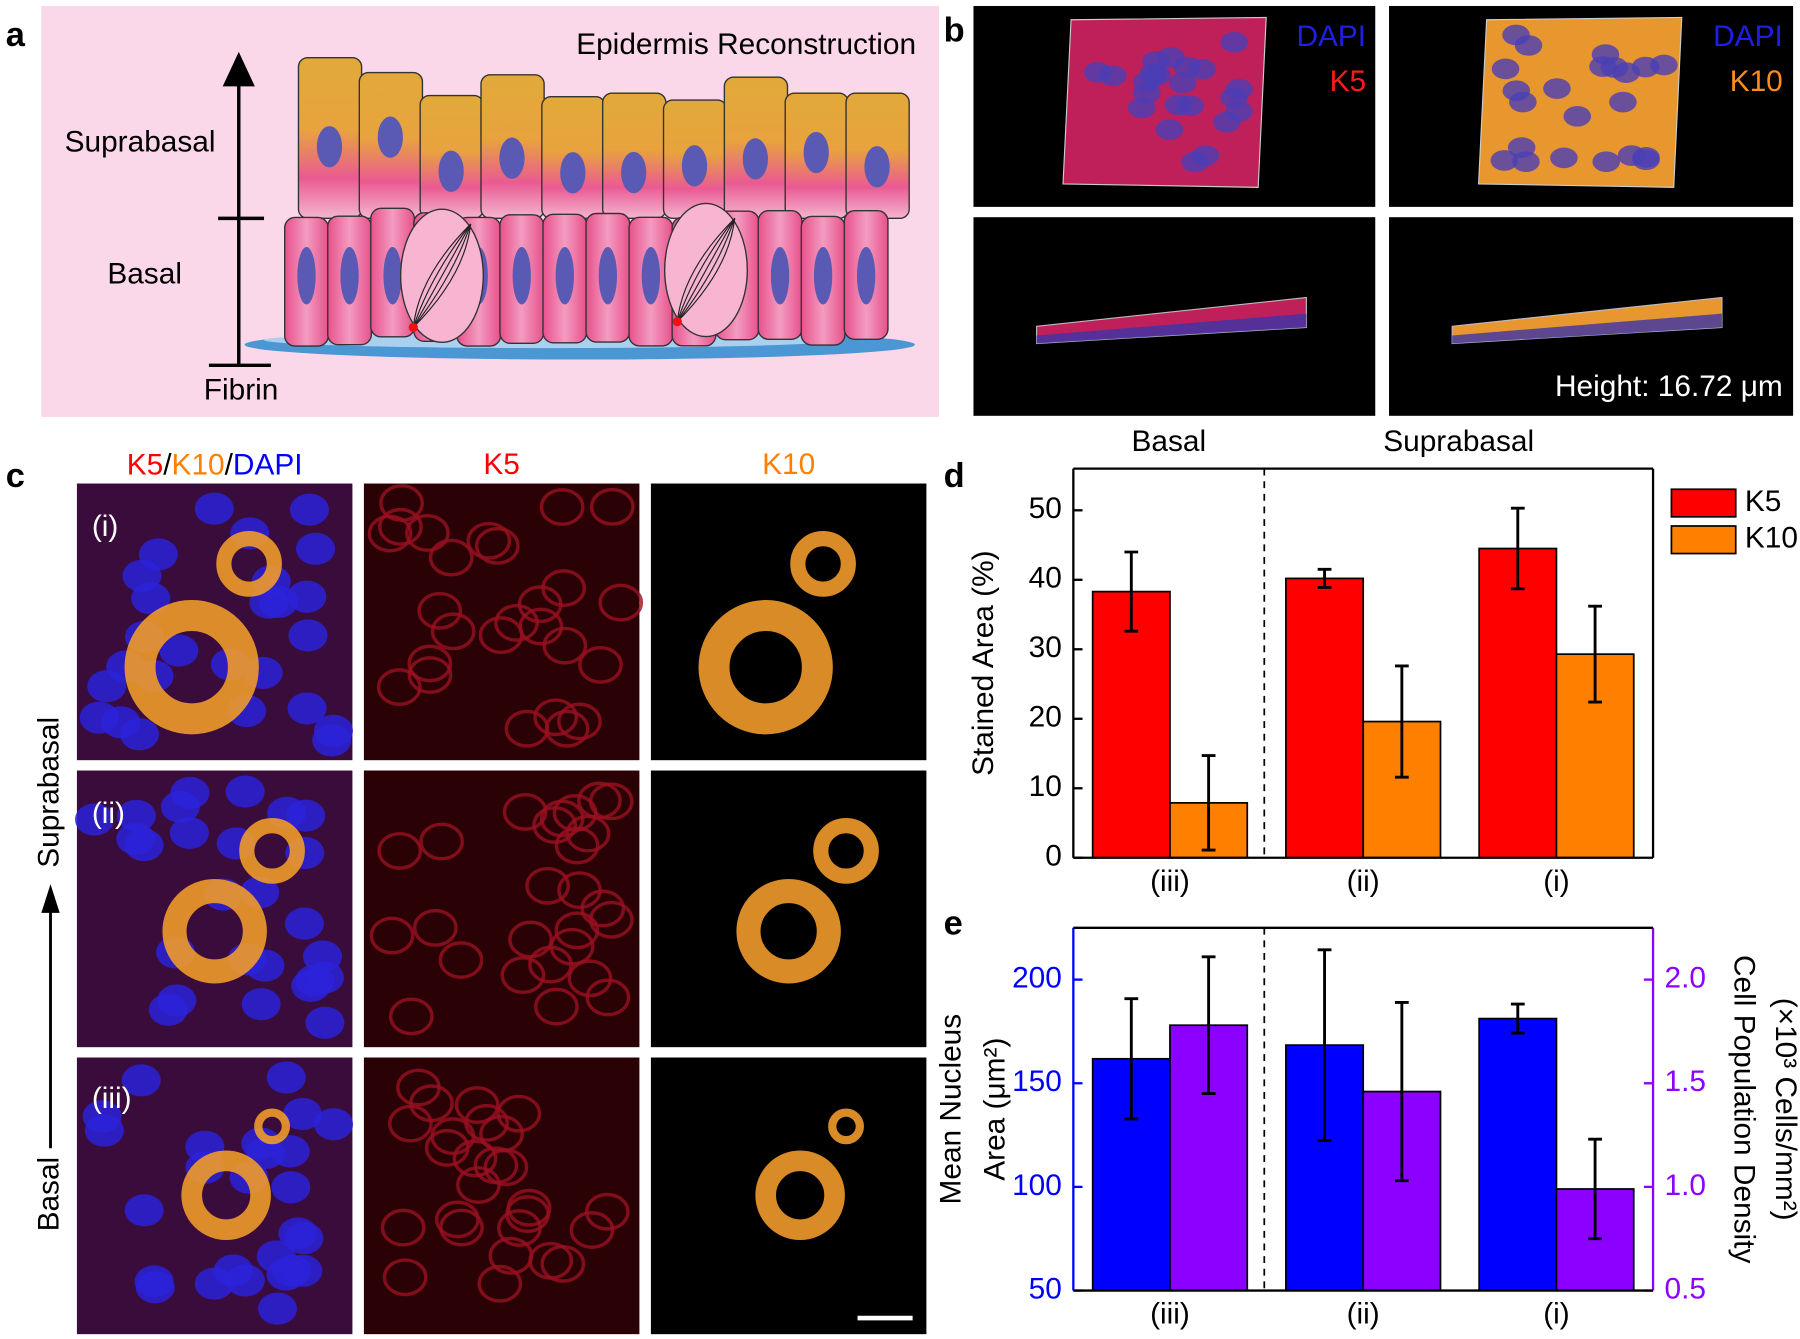 This screenshot has width=1800, height=1339. I want to click on x-tick-label: (iii), so click(1170, 1314).